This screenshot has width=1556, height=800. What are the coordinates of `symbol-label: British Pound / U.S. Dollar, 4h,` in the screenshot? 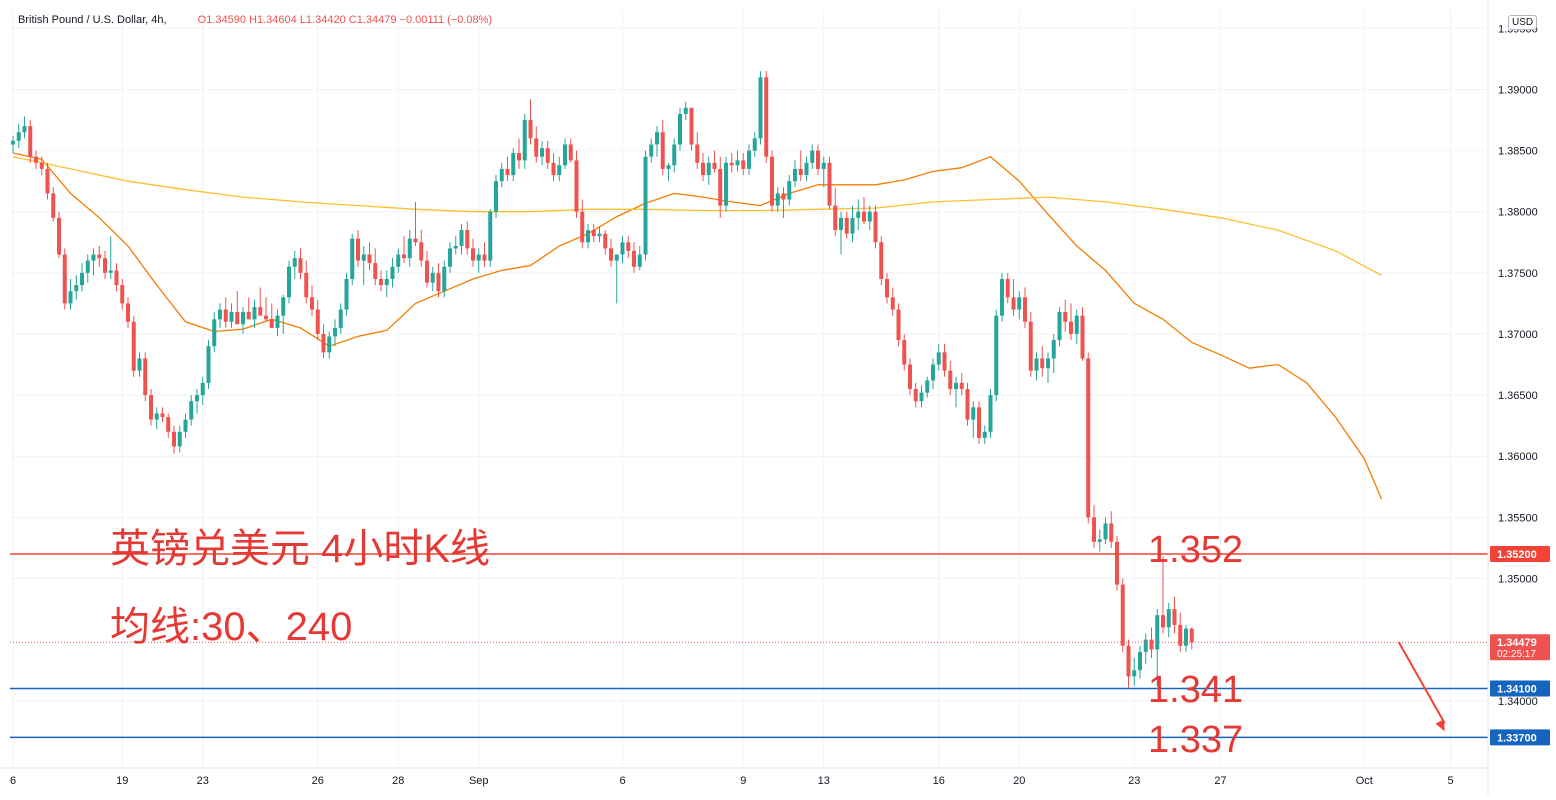 It's located at (92, 20).